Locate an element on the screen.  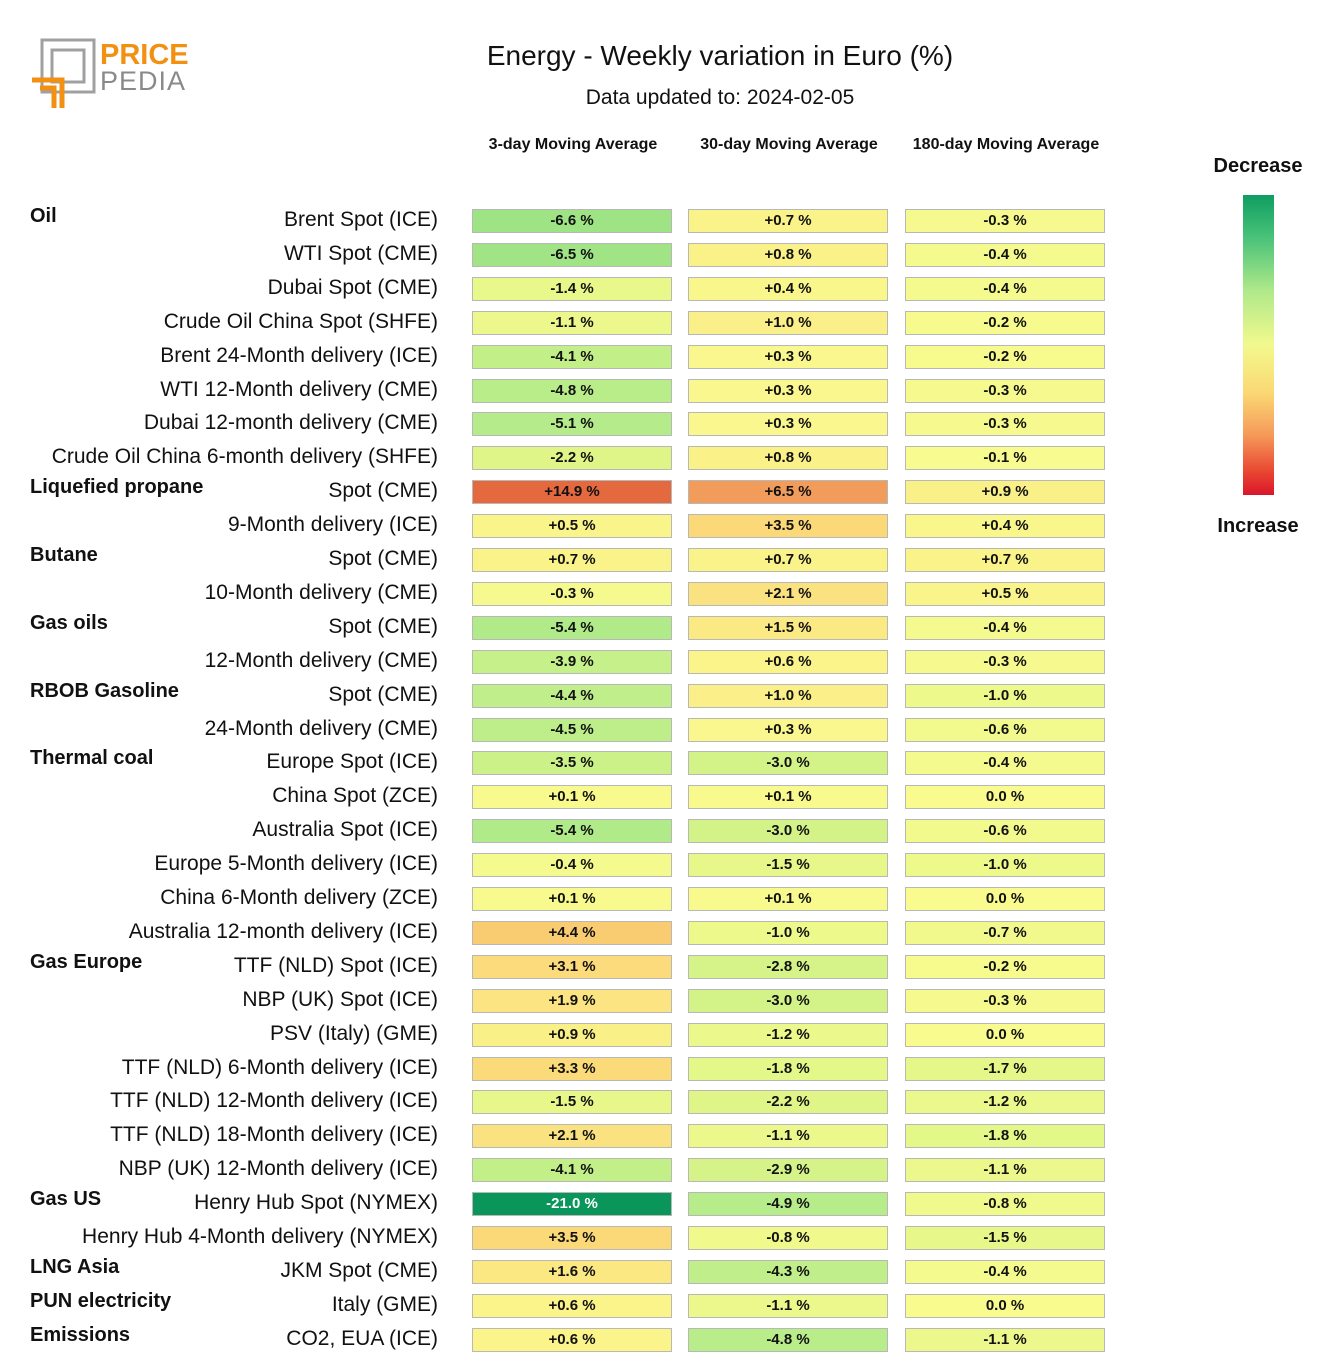
row-label: NBP (UK) 12-Month delivery (ICE) is located at coordinates (278, 1169).